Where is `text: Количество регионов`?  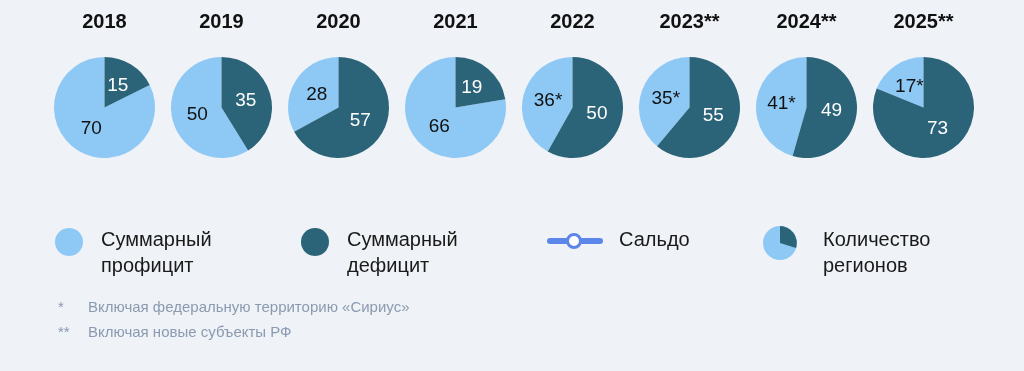 text: Количество регионов is located at coordinates (877, 252).